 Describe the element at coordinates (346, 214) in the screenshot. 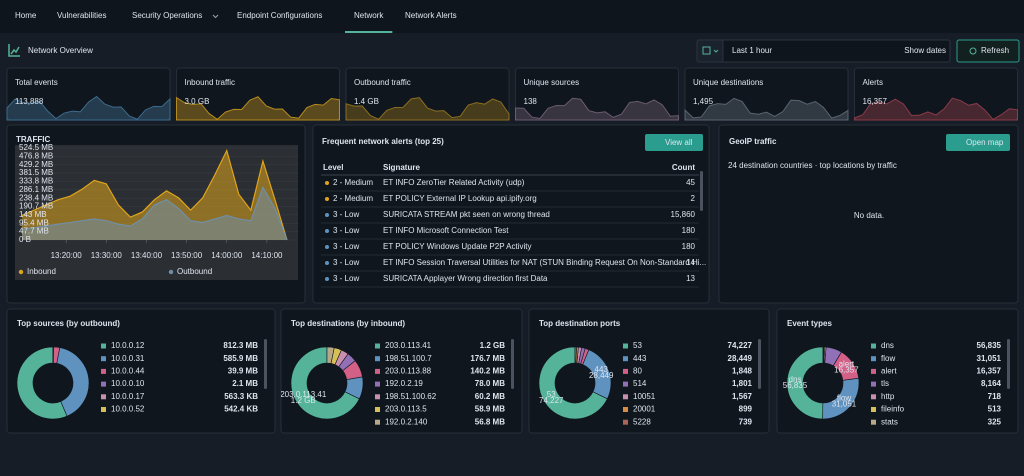

I see `level: 3 - Low` at that location.